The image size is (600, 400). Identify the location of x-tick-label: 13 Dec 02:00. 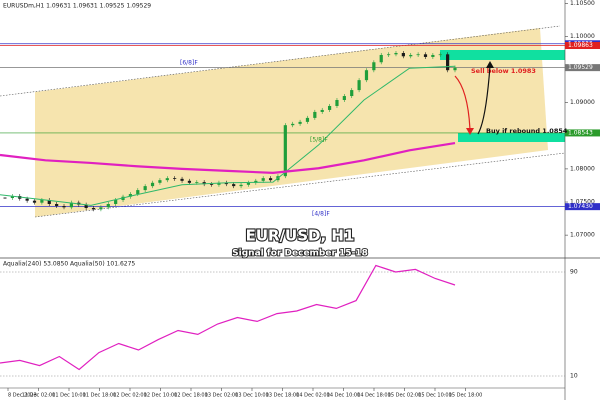
(222, 396).